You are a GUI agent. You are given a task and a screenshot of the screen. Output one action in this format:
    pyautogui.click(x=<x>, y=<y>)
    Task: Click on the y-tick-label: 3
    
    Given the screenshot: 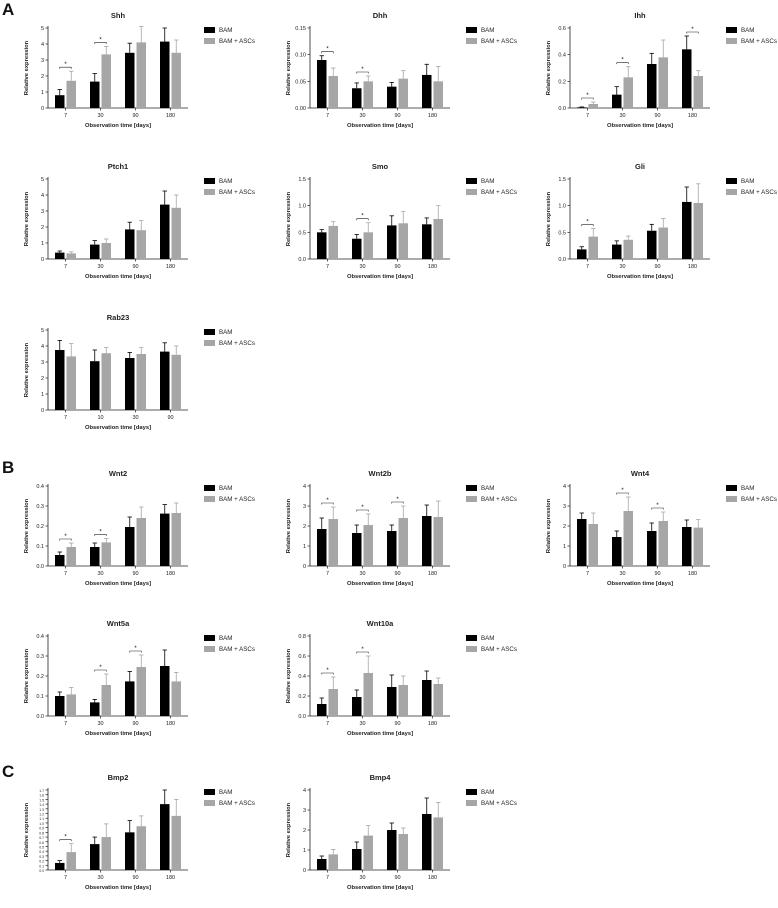 What is the action you would take?
    pyautogui.click(x=42, y=61)
    